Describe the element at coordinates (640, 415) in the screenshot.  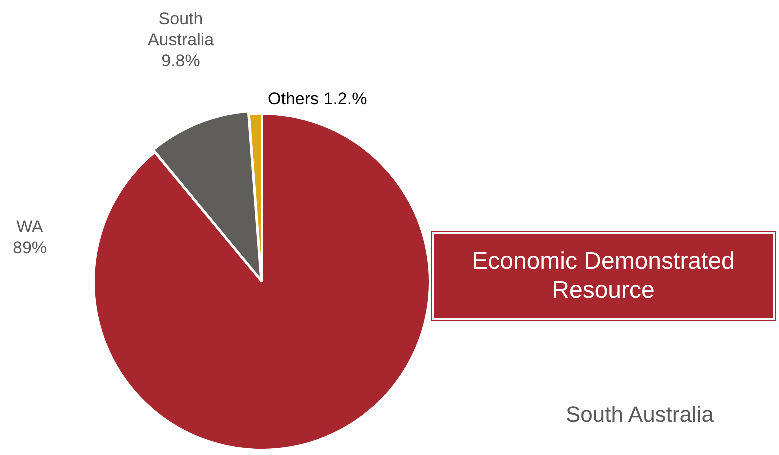
I see `text: South Australia` at that location.